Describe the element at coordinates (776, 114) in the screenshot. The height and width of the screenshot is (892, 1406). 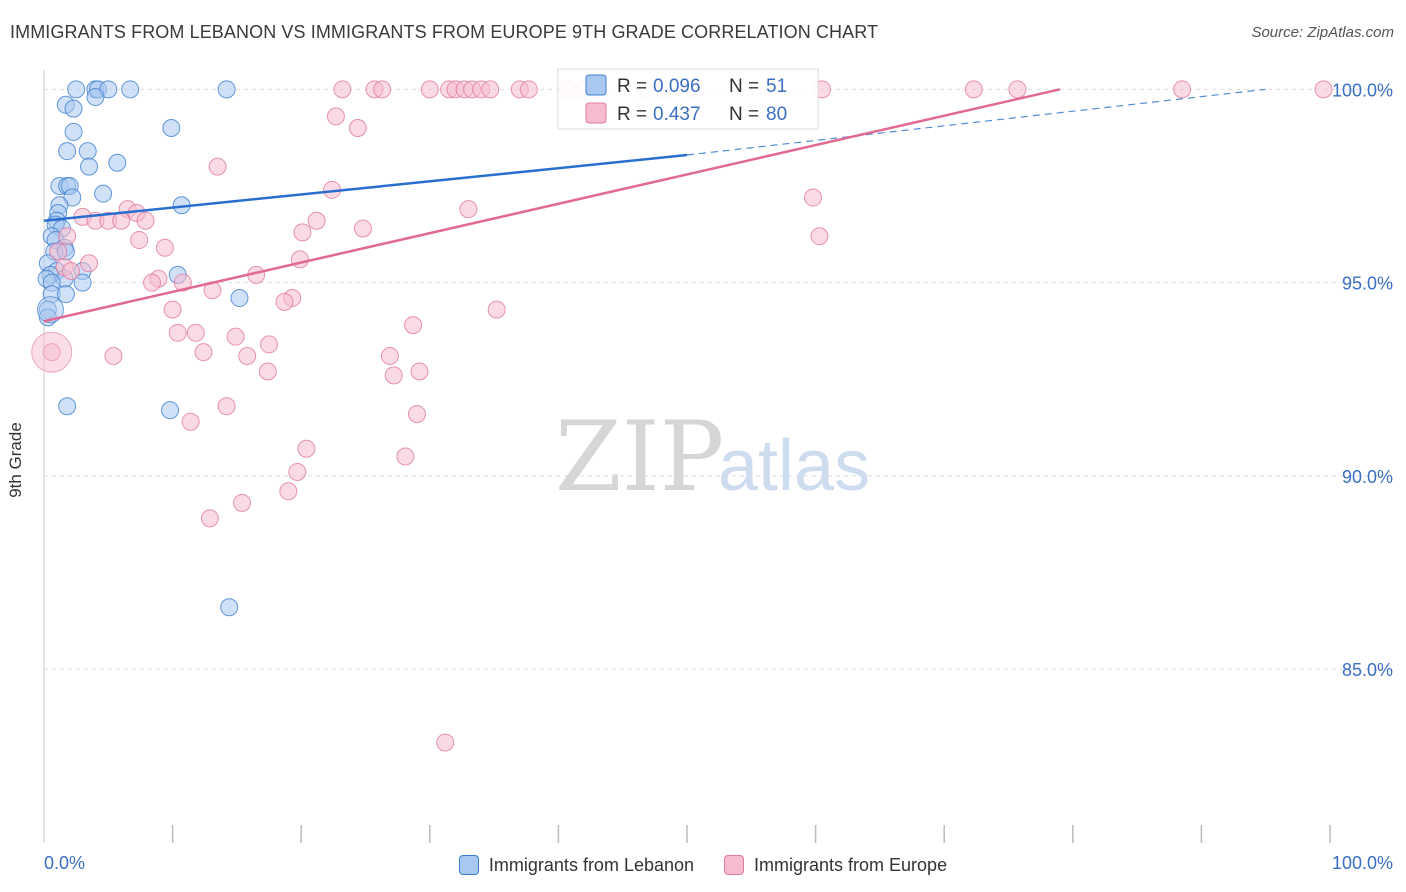
I see `stats-n-value: 80` at that location.